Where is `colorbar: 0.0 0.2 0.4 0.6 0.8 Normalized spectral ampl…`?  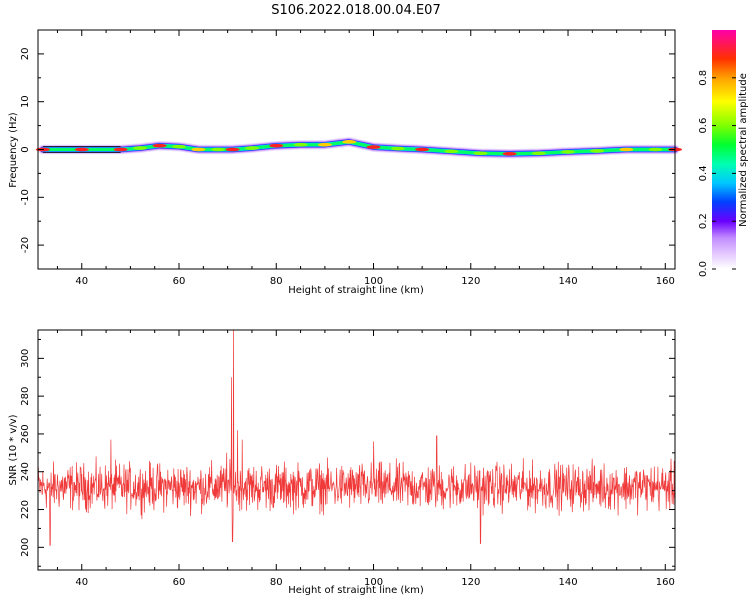 colorbar: 0.0 0.2 0.4 0.6 0.8 Normalized spectral ampl… is located at coordinates (723, 153).